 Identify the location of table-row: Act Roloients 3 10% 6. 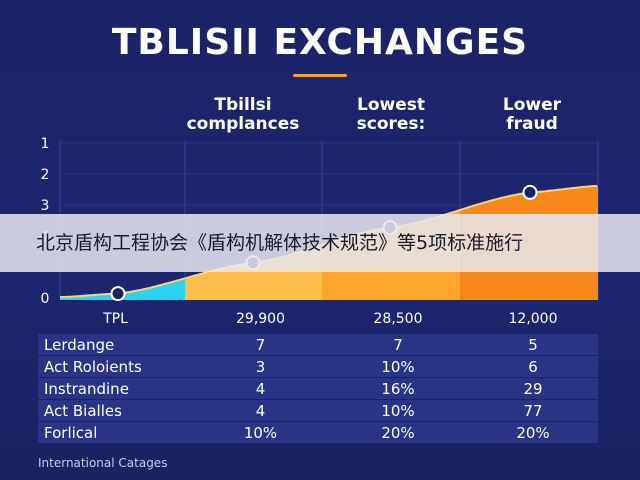
(318, 367).